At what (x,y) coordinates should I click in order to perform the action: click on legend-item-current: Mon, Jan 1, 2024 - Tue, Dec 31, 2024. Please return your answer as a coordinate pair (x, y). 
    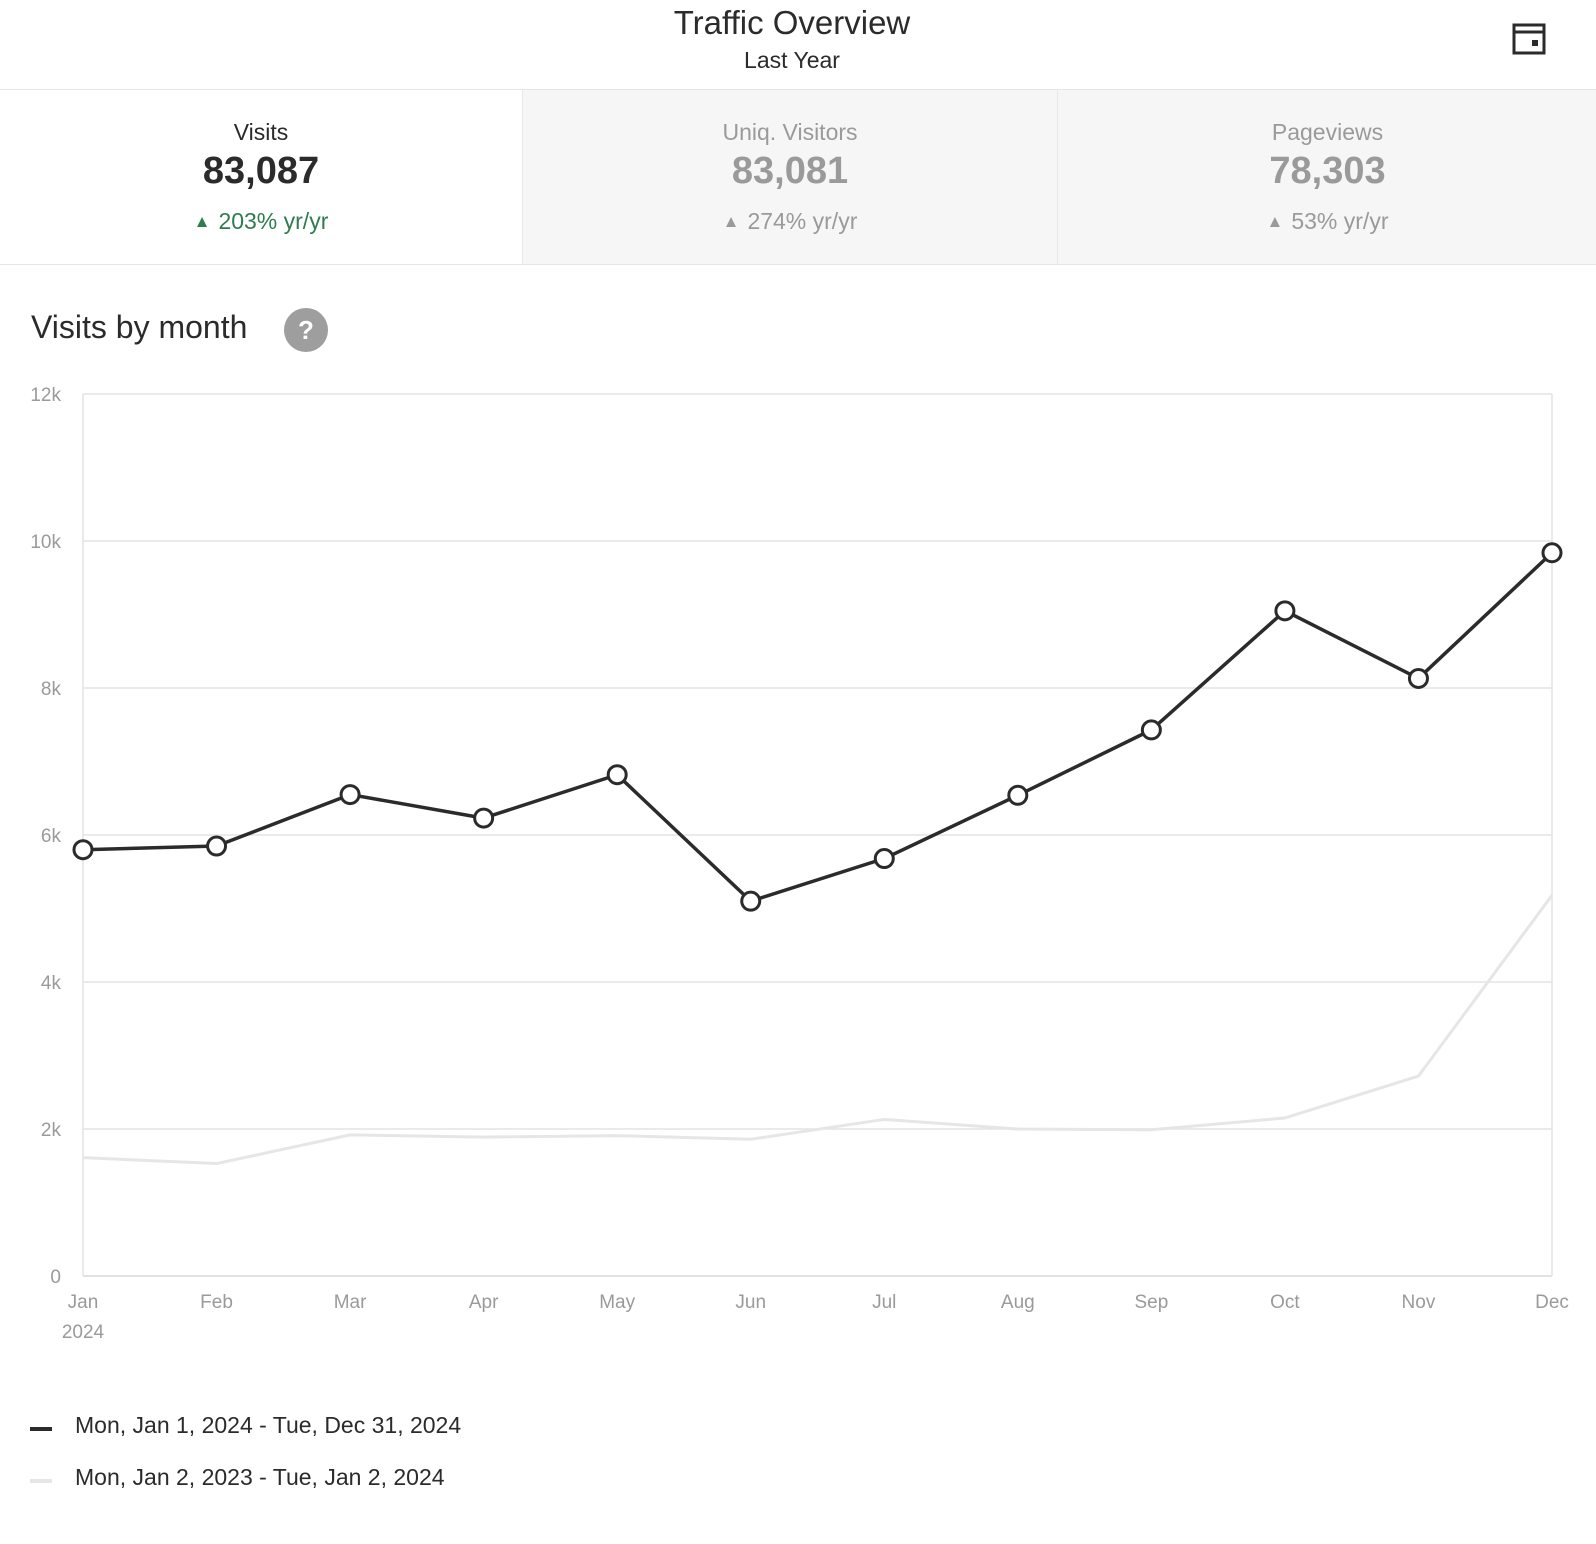
    Looking at the image, I should click on (310, 1429).